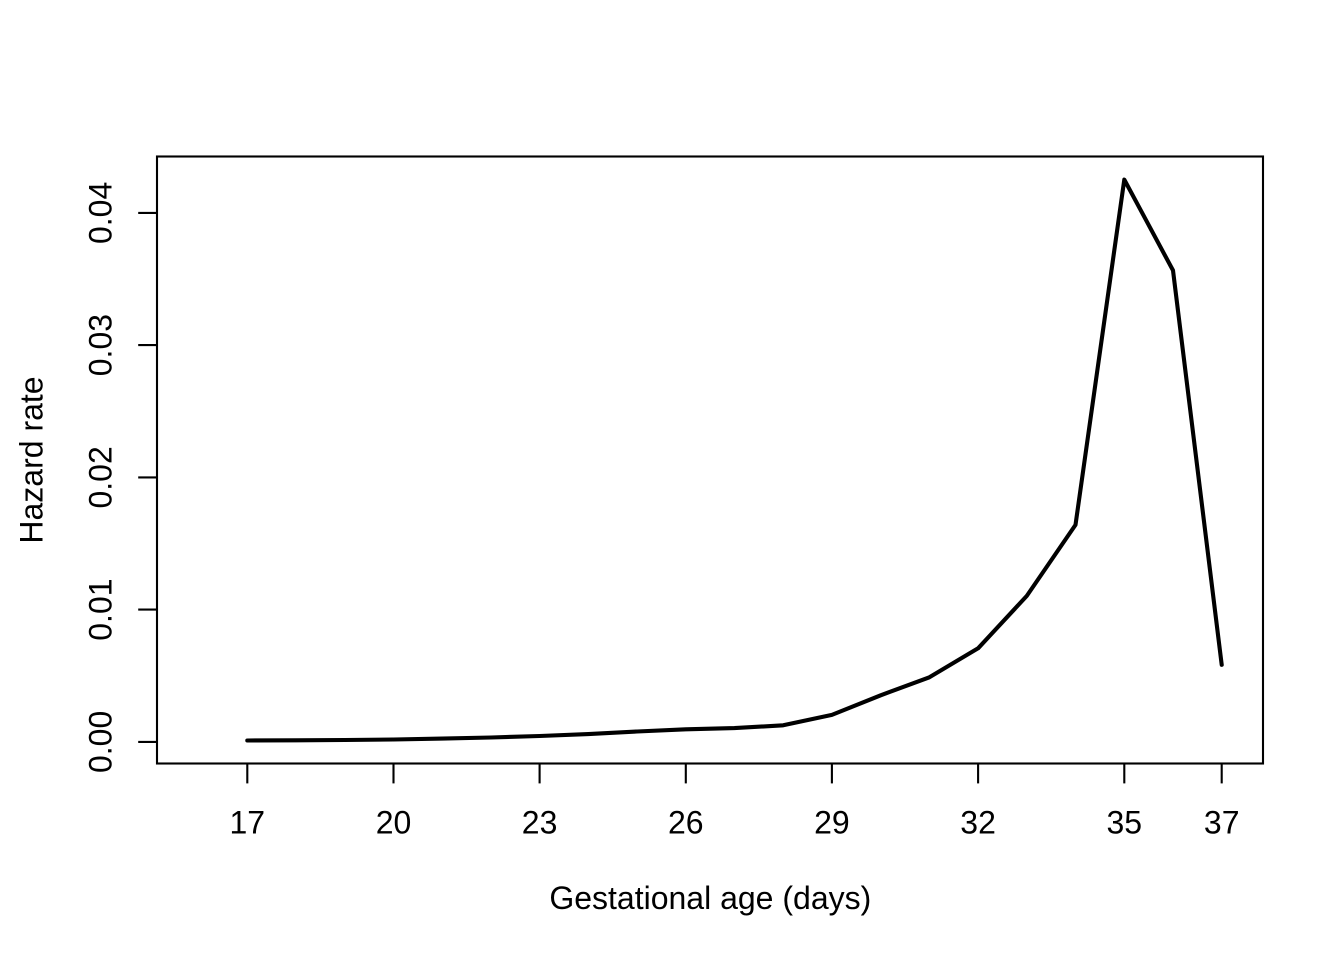  I want to click on svg-text: 0.03, so click(101, 345).